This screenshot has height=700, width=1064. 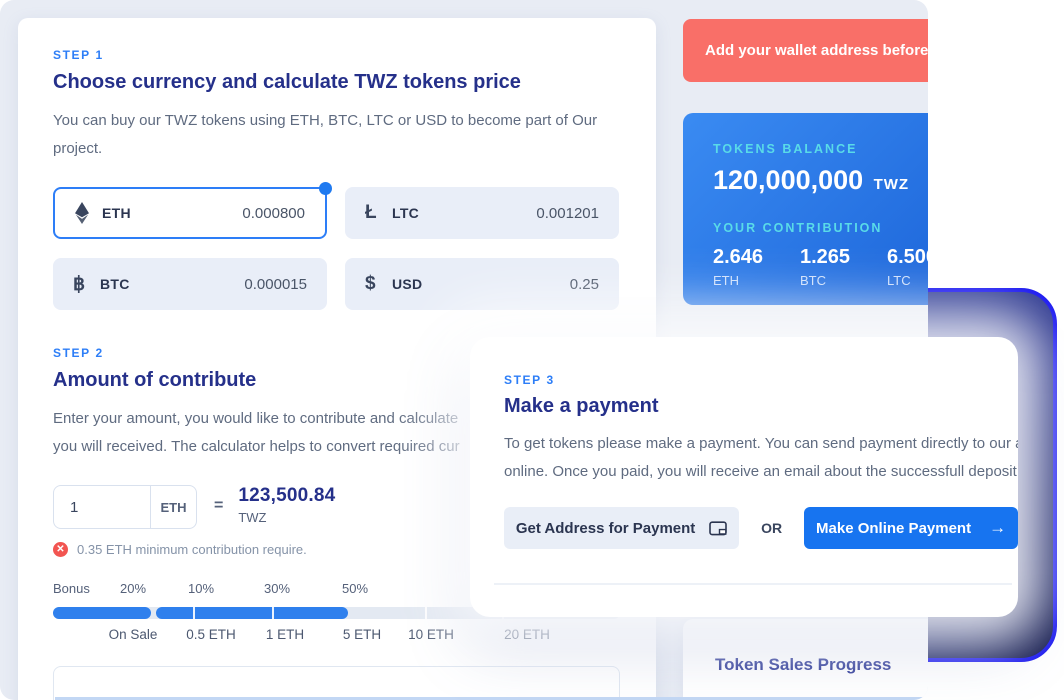 What do you see at coordinates (998, 527) in the screenshot?
I see `arrow-right-icon: →` at bounding box center [998, 527].